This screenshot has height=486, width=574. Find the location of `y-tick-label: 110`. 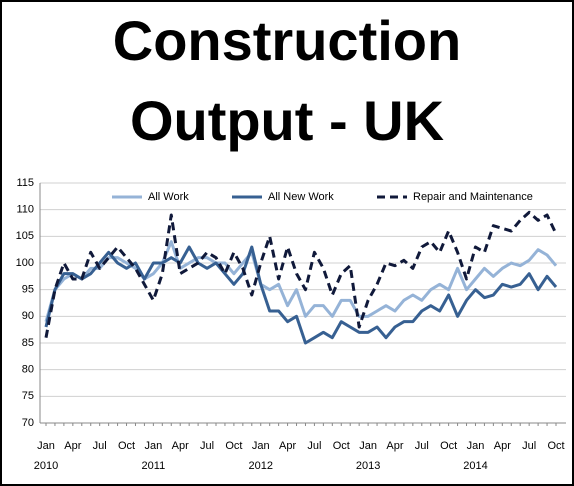

y-tick-label: 110 is located at coordinates (25, 210).